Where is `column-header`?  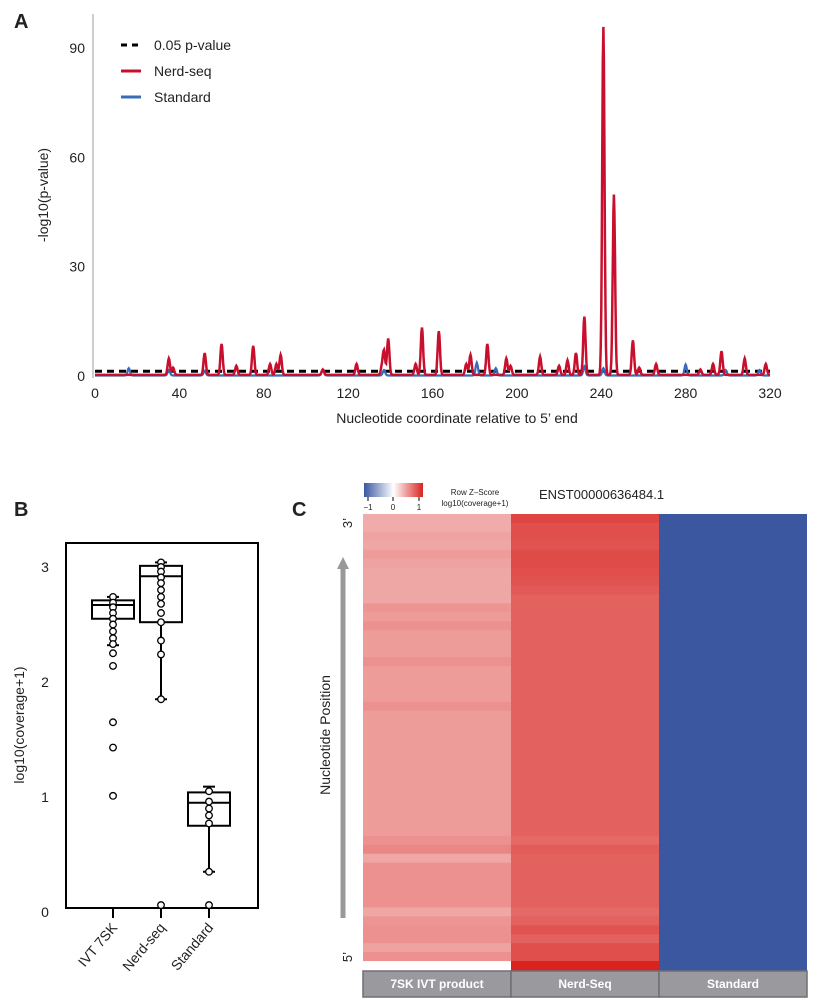
column-header is located at coordinates (733, 984).